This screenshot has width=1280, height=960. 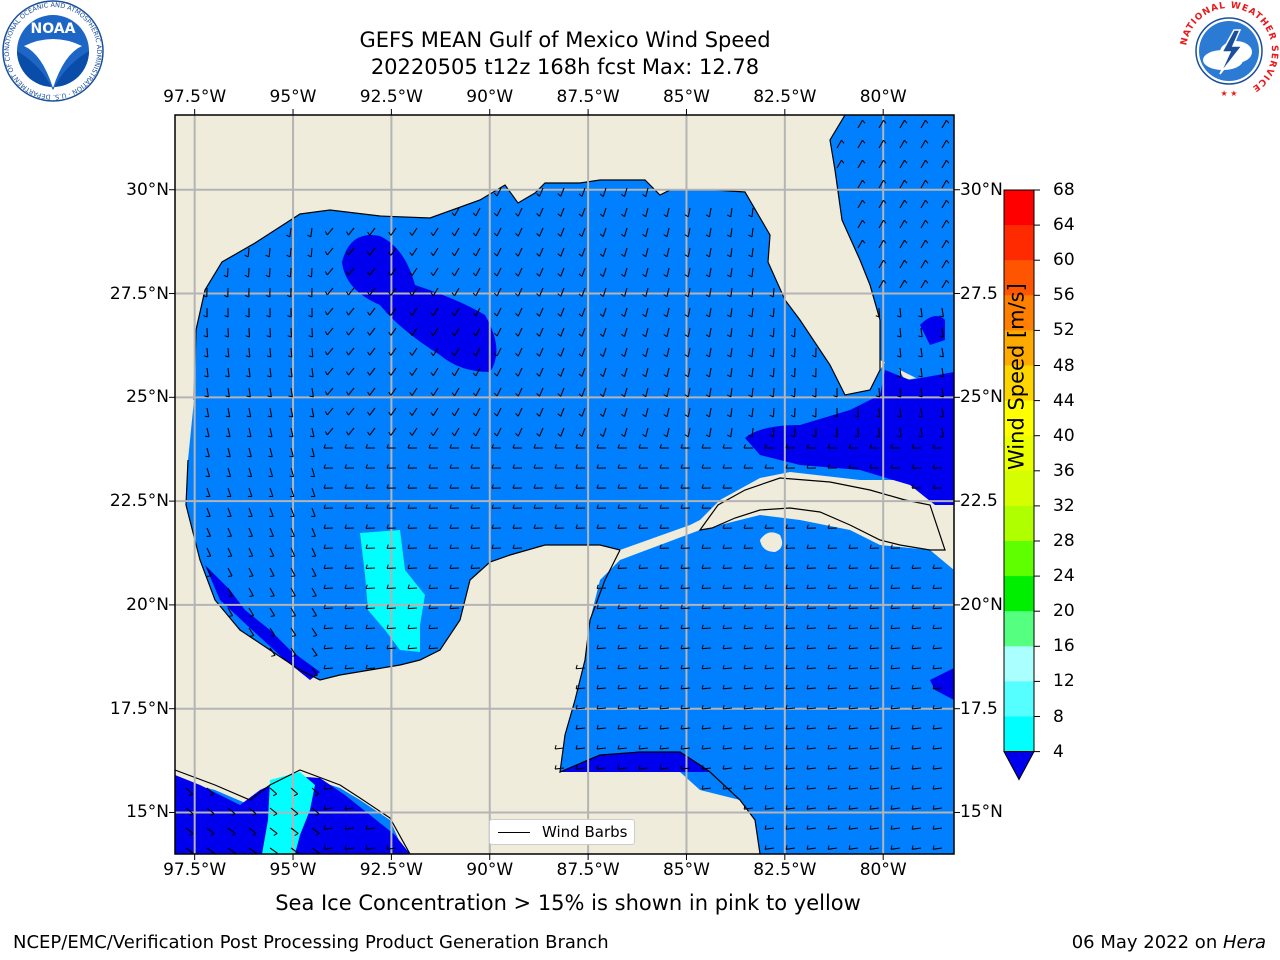 I want to click on colorbar-tick-label: 64, so click(x=1064, y=225).